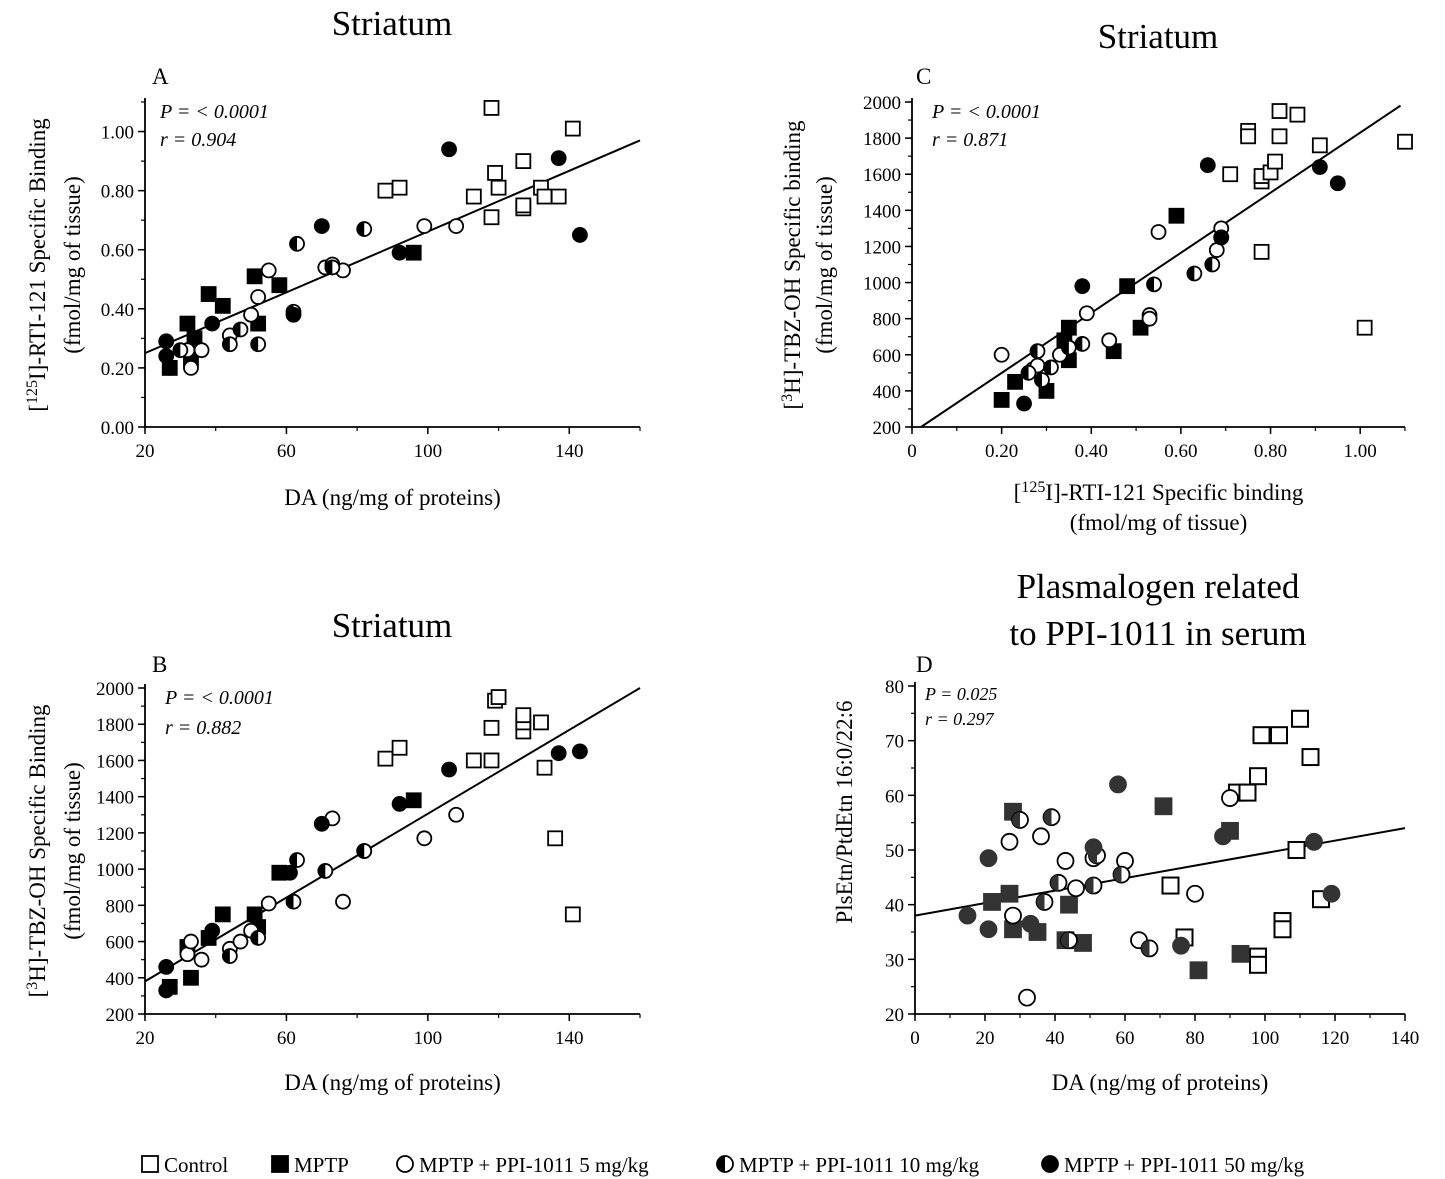 The image size is (1445, 1179). I want to click on series-circle-filled, so click(1149, 865).